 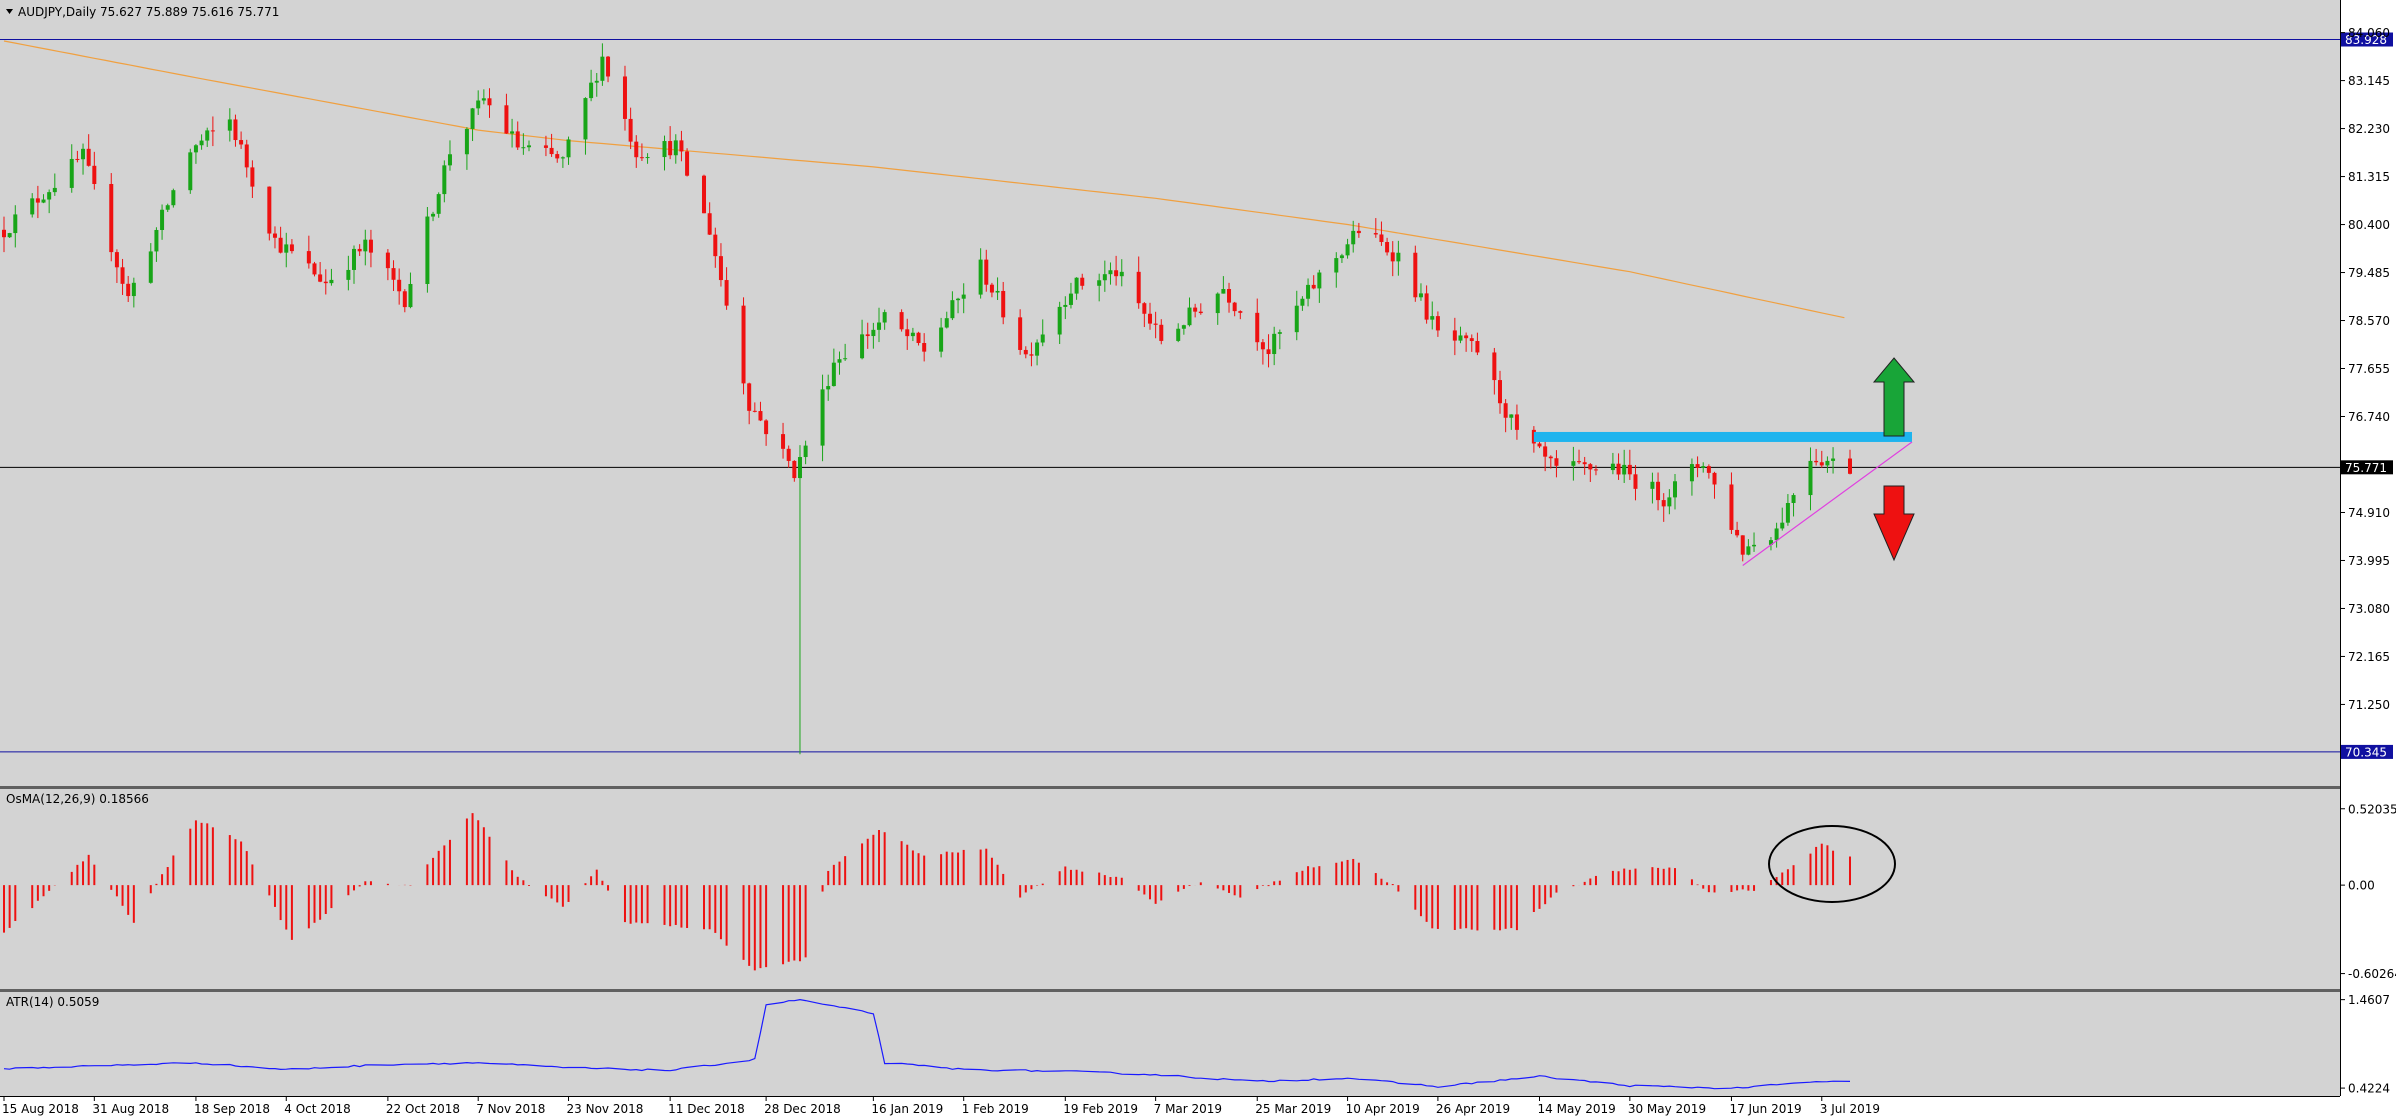 What do you see at coordinates (1850, 1109) in the screenshot?
I see `time-axis-label: 3 Jul 2019` at bounding box center [1850, 1109].